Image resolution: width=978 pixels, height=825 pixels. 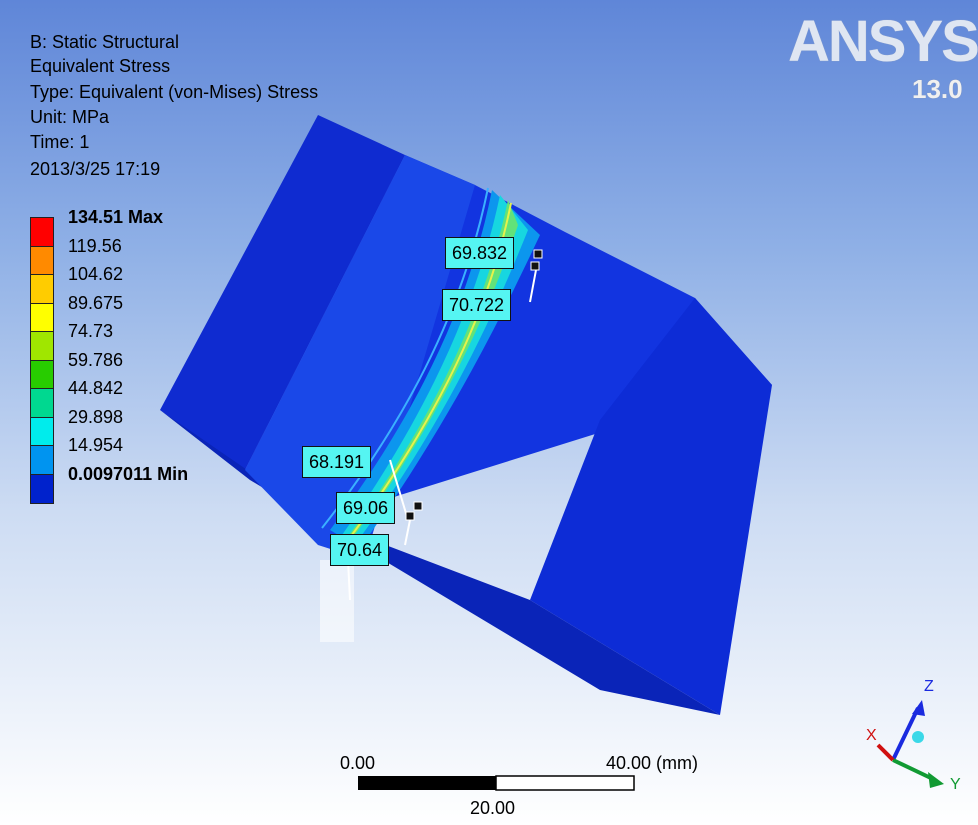 I want to click on model-left-block, so click(x=282, y=292).